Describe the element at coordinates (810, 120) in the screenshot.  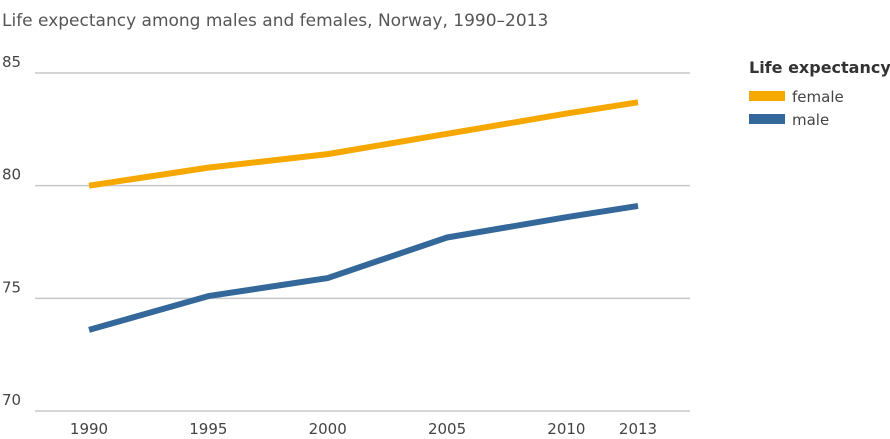
I see `legend-label-male: male` at that location.